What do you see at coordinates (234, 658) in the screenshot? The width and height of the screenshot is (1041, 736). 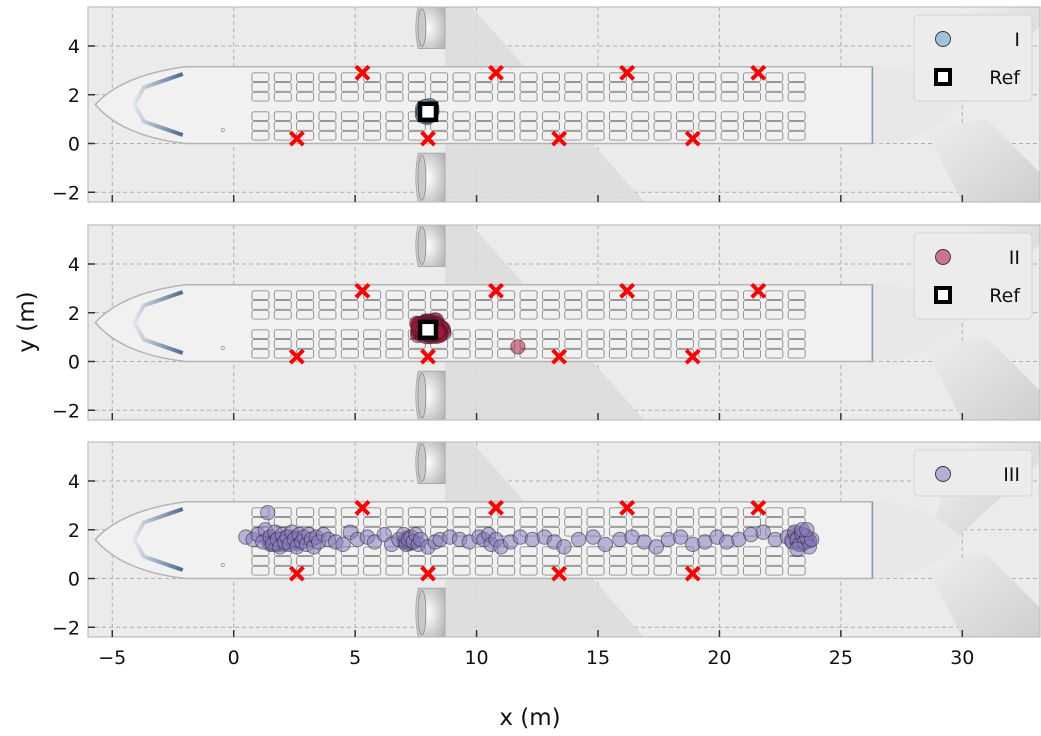 I see `x-tick-label: 0` at bounding box center [234, 658].